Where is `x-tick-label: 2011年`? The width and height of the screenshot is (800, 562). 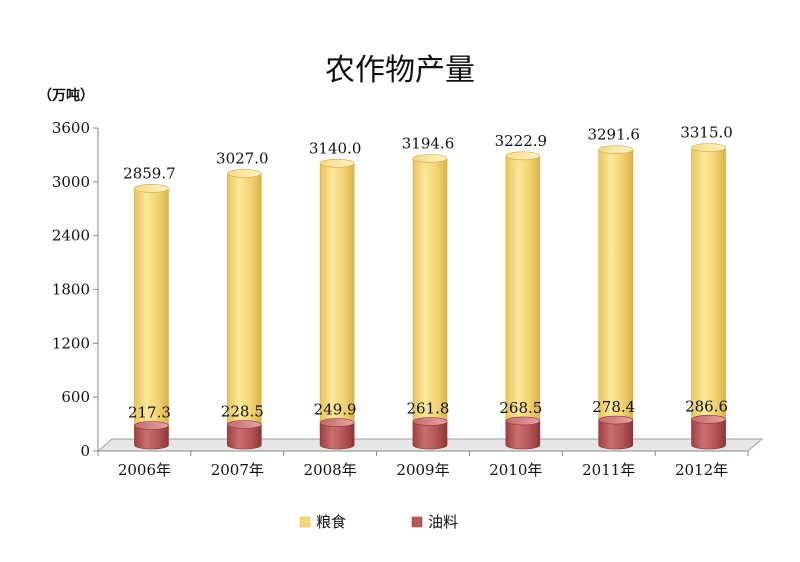
x-tick-label: 2011年 is located at coordinates (608, 470).